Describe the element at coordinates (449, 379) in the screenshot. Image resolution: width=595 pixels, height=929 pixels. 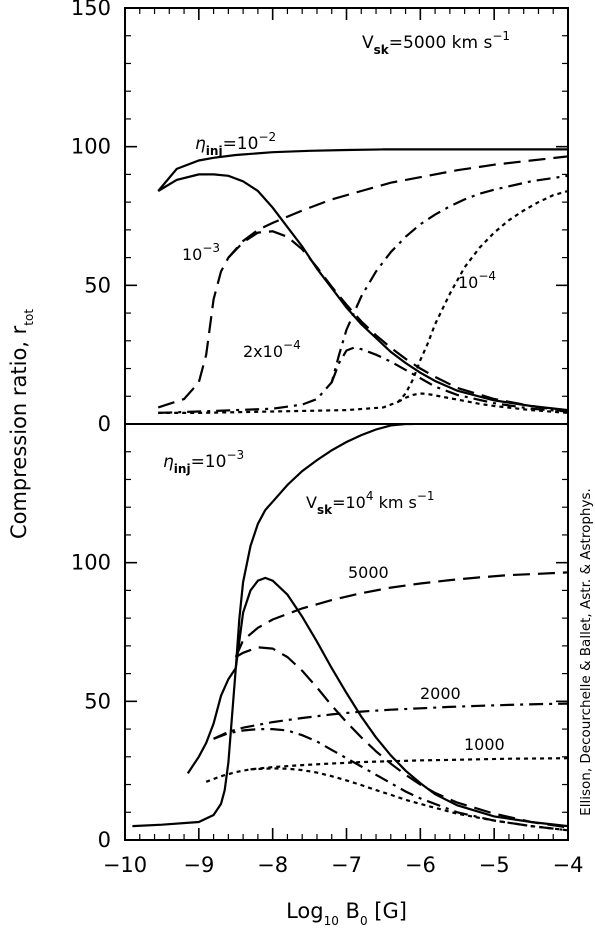
I see `series-line-2x10-4-efficient` at that location.